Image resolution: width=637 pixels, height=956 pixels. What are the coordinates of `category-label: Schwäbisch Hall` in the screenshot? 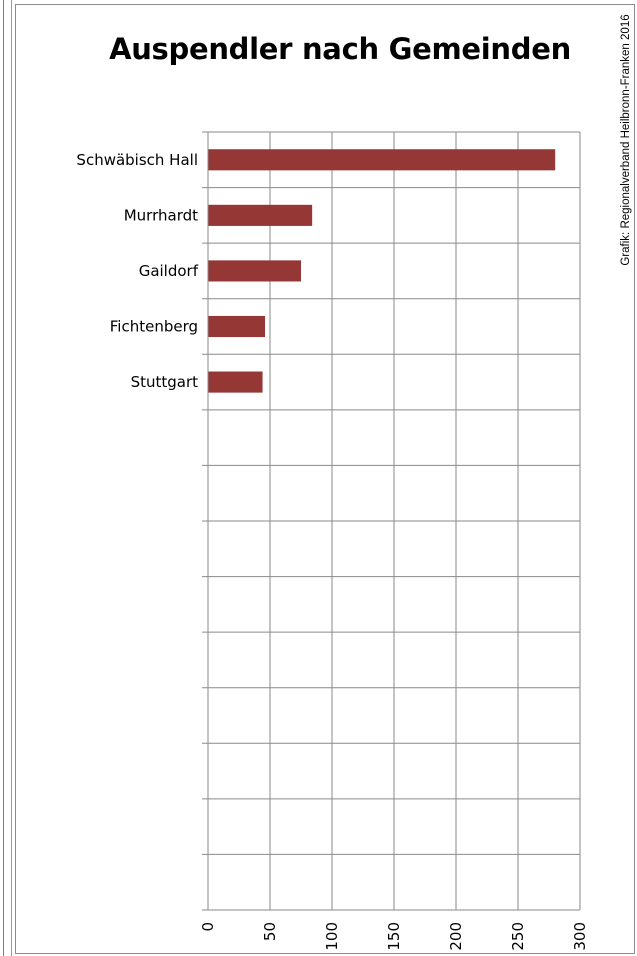 It's located at (137, 160).